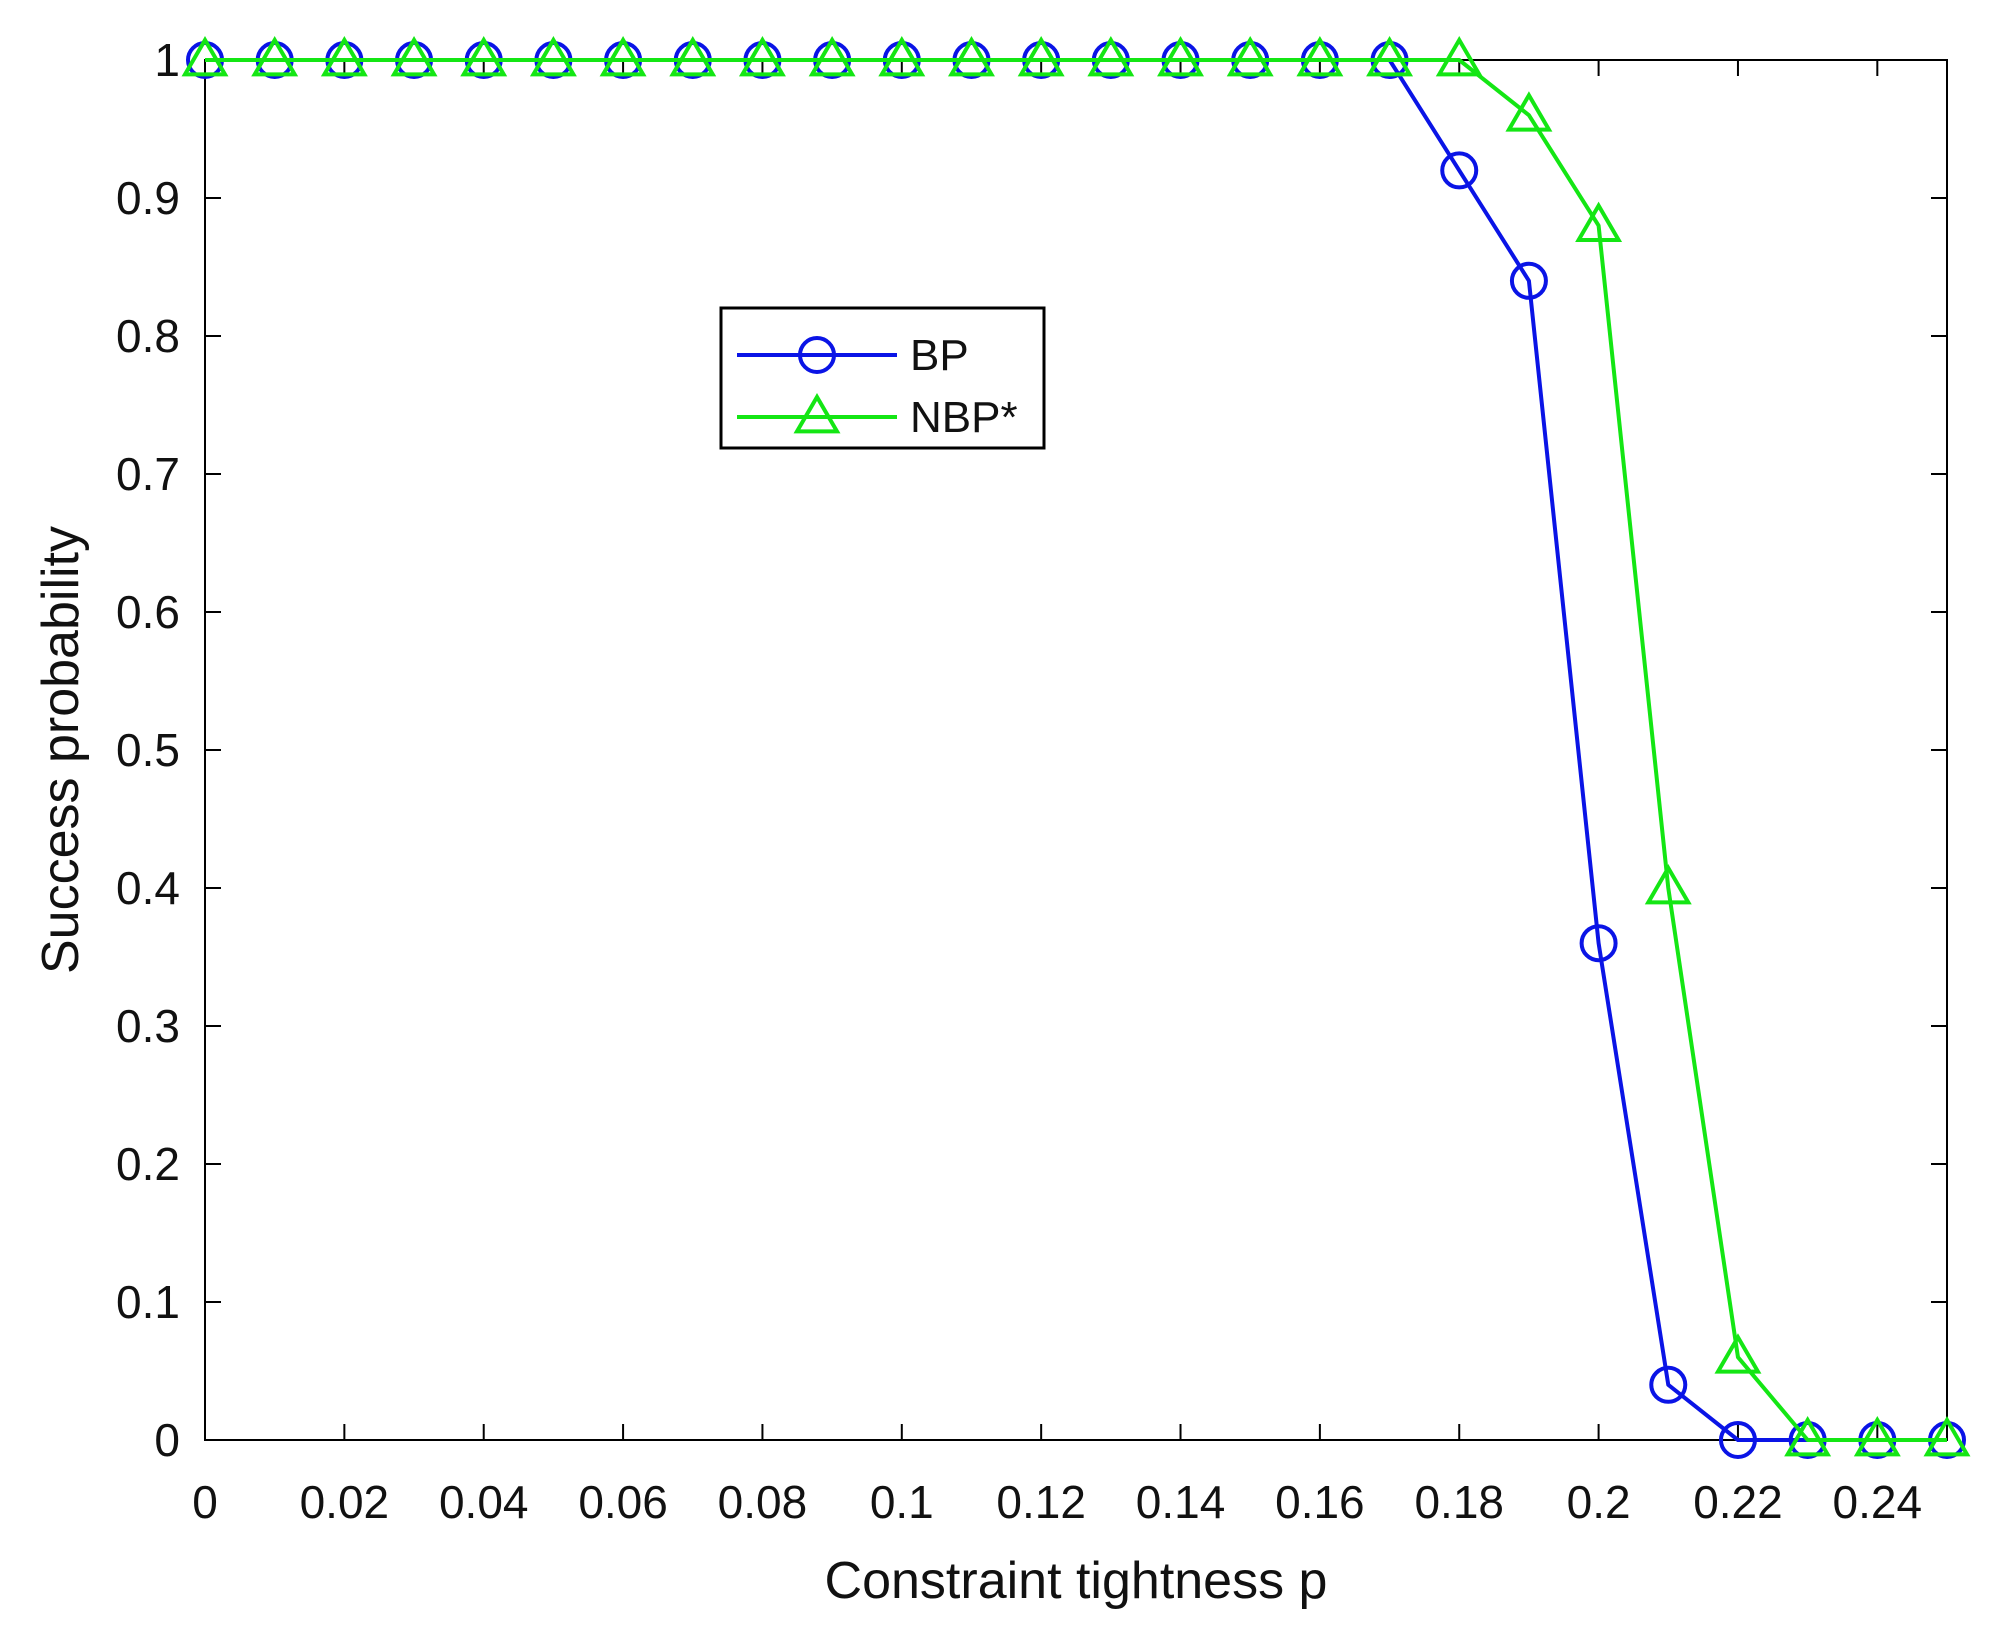 This screenshot has height=1630, width=1999. Describe the element at coordinates (877, 417) in the screenshot. I see `legend-entry: NBP*` at that location.